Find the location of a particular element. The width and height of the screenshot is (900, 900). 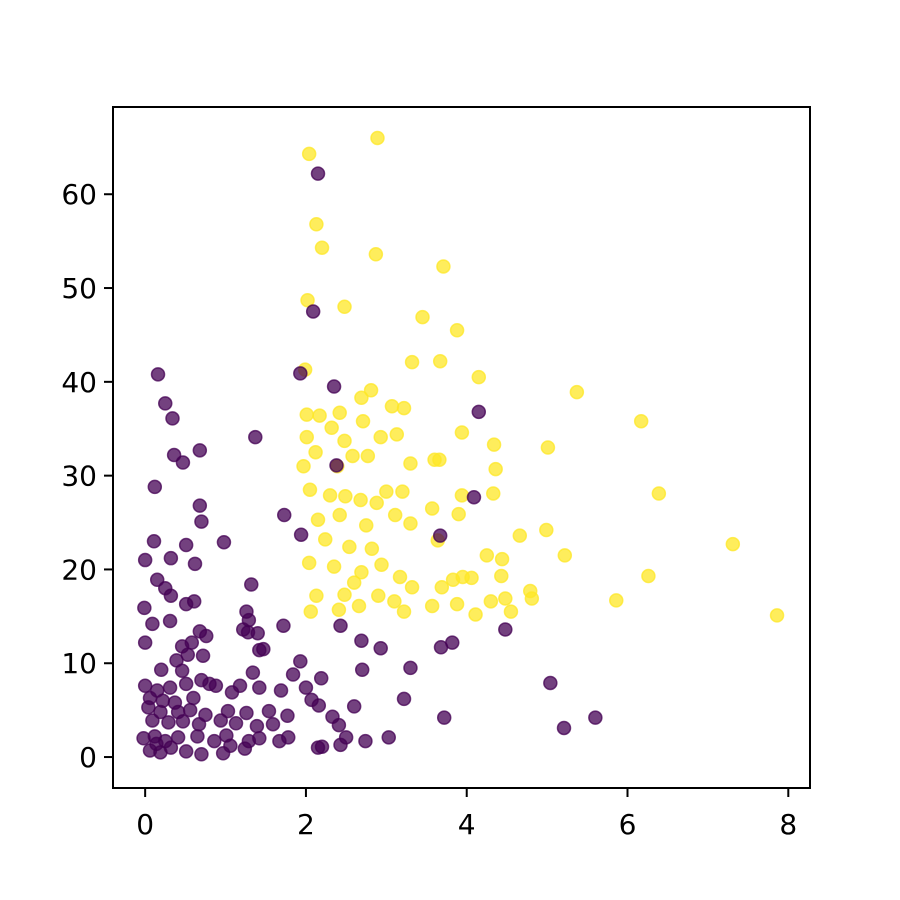

x-tick-label: 2 is located at coordinates (306, 824).